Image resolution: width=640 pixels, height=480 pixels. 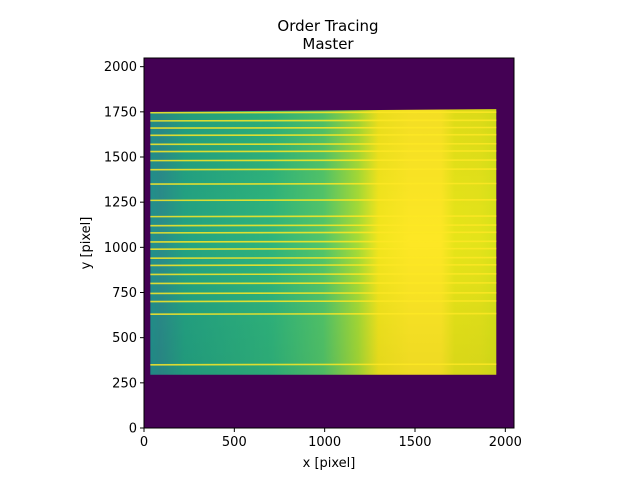 What do you see at coordinates (328, 44) in the screenshot?
I see `chart-subtitle: Master` at bounding box center [328, 44].